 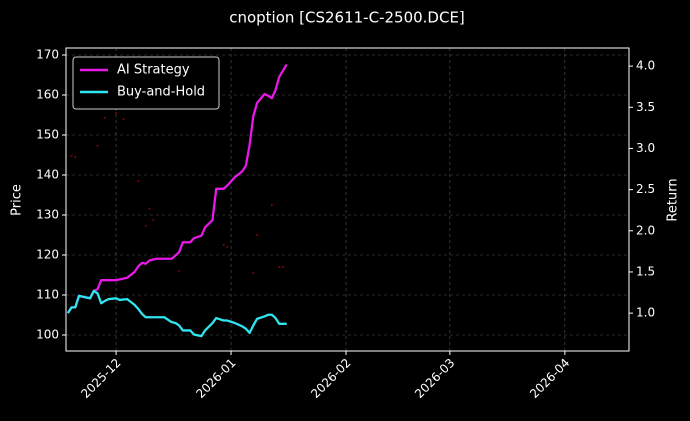 What do you see at coordinates (47, 135) in the screenshot?
I see `y-tick-label: 150` at bounding box center [47, 135].